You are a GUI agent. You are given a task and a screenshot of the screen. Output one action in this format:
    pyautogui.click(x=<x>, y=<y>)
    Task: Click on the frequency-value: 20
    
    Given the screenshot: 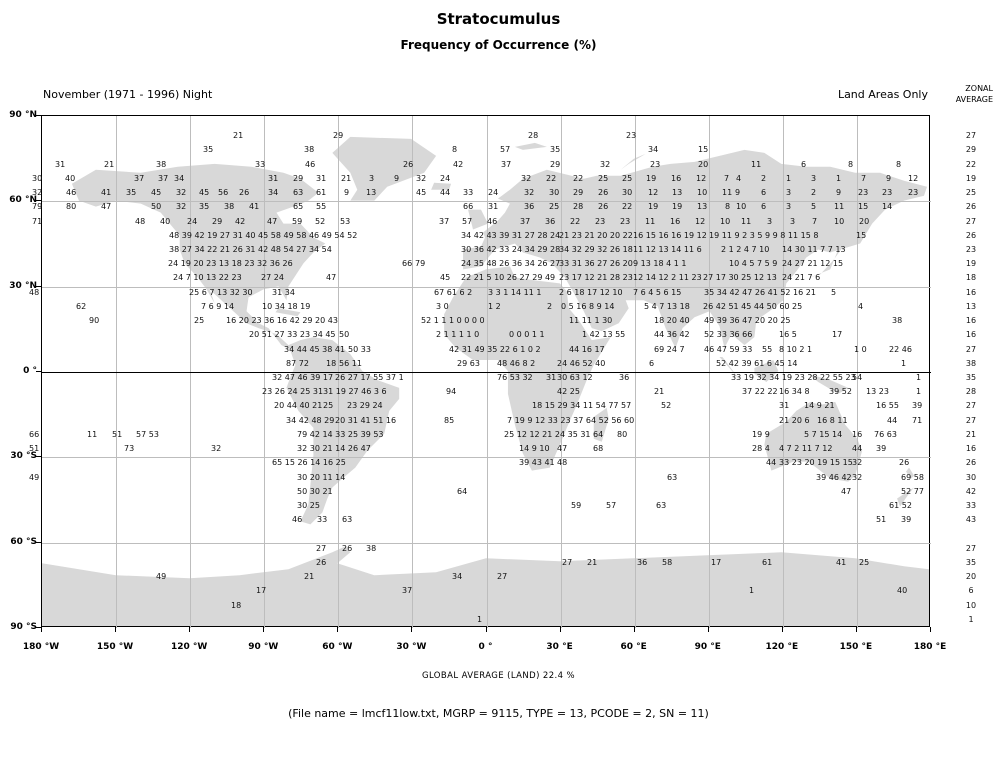 What is the action you would take?
    pyautogui.click(x=703, y=164)
    